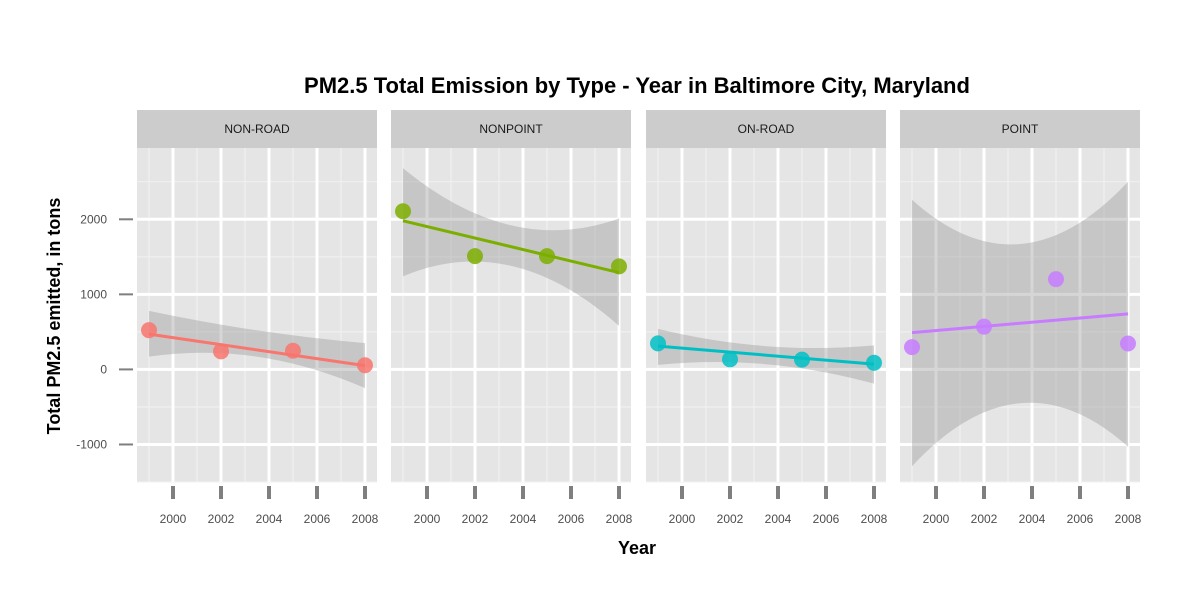 The height and width of the screenshot is (600, 1200). Describe the element at coordinates (91, 444) in the screenshot. I see `y-tick-label: -1000` at that location.